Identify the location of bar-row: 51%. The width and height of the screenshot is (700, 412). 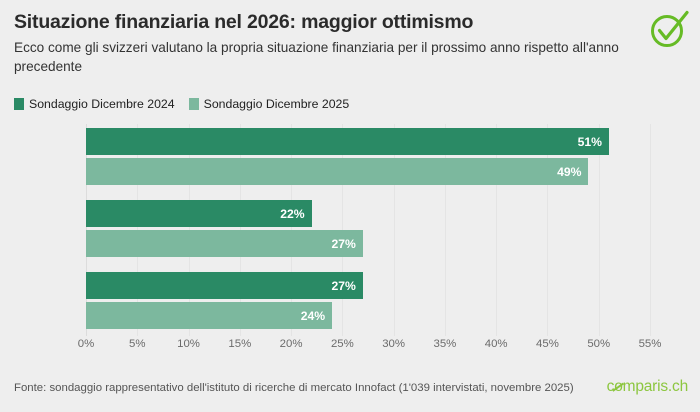
(368, 141).